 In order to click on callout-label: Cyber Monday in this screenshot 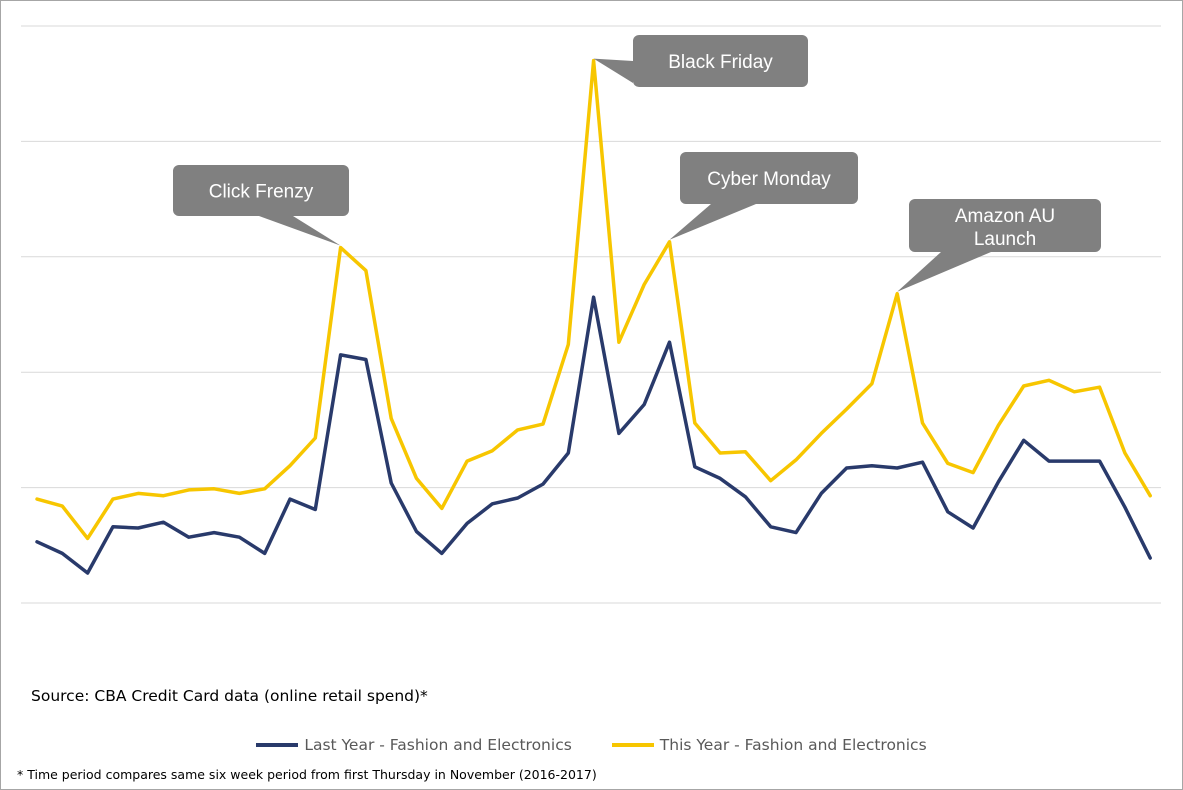, I will do `click(769, 179)`.